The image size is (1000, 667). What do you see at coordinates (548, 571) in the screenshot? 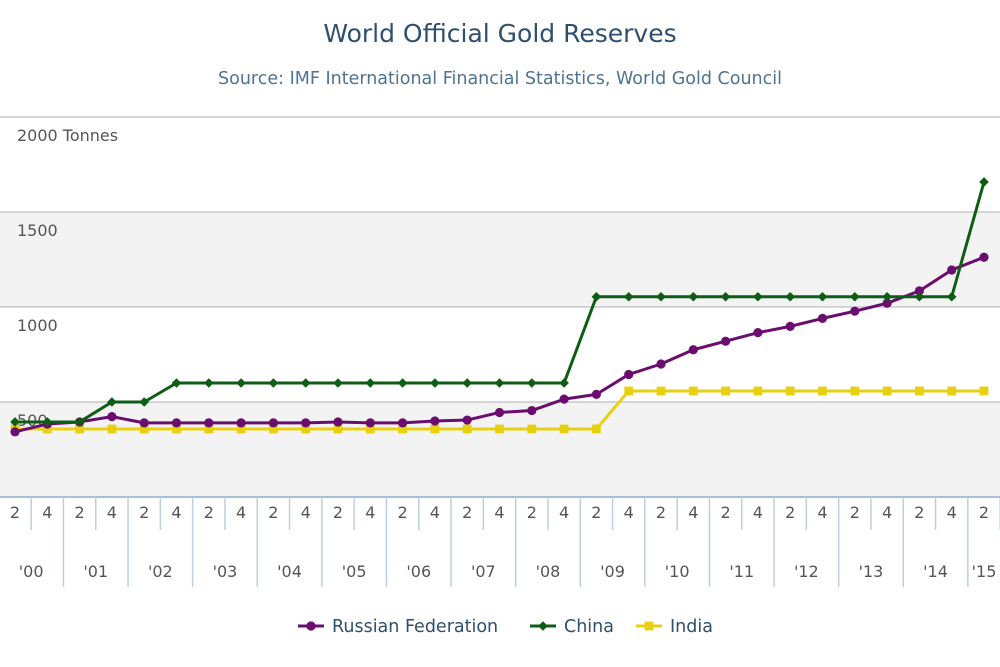
I see `x-year-label: '08` at bounding box center [548, 571].